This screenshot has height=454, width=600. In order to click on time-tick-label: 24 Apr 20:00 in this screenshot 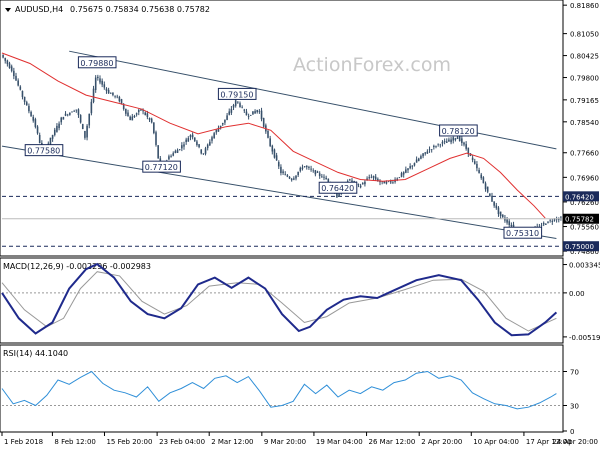, I will do `click(575, 442)`.